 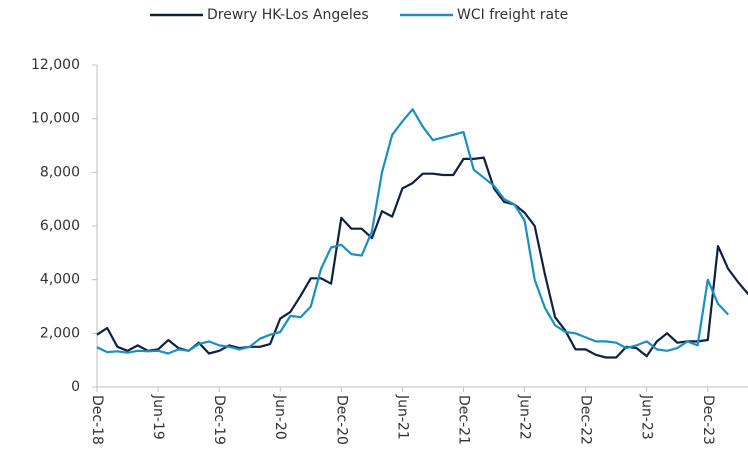 What do you see at coordinates (647, 417) in the screenshot?
I see `x-tick-label: Jun-23` at bounding box center [647, 417].